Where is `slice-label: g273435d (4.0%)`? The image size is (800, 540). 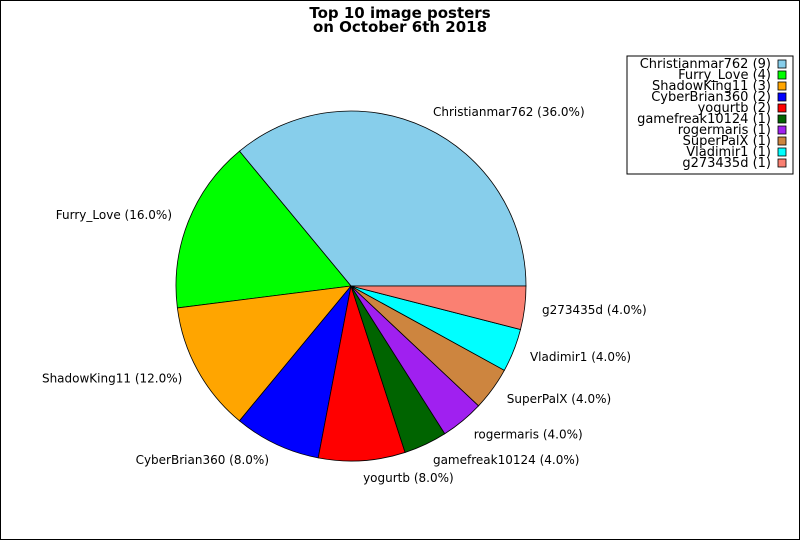 slice-label: g273435d (4.0%) is located at coordinates (594, 310).